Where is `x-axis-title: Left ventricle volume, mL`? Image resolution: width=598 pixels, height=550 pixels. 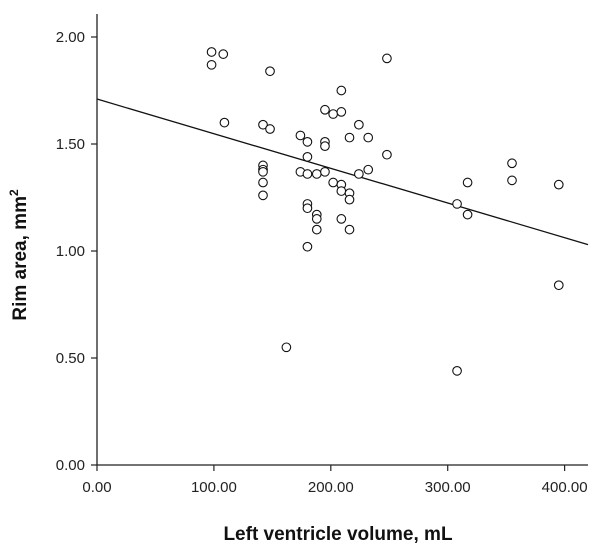 x-axis-title: Left ventricle volume, mL is located at coordinates (338, 534).